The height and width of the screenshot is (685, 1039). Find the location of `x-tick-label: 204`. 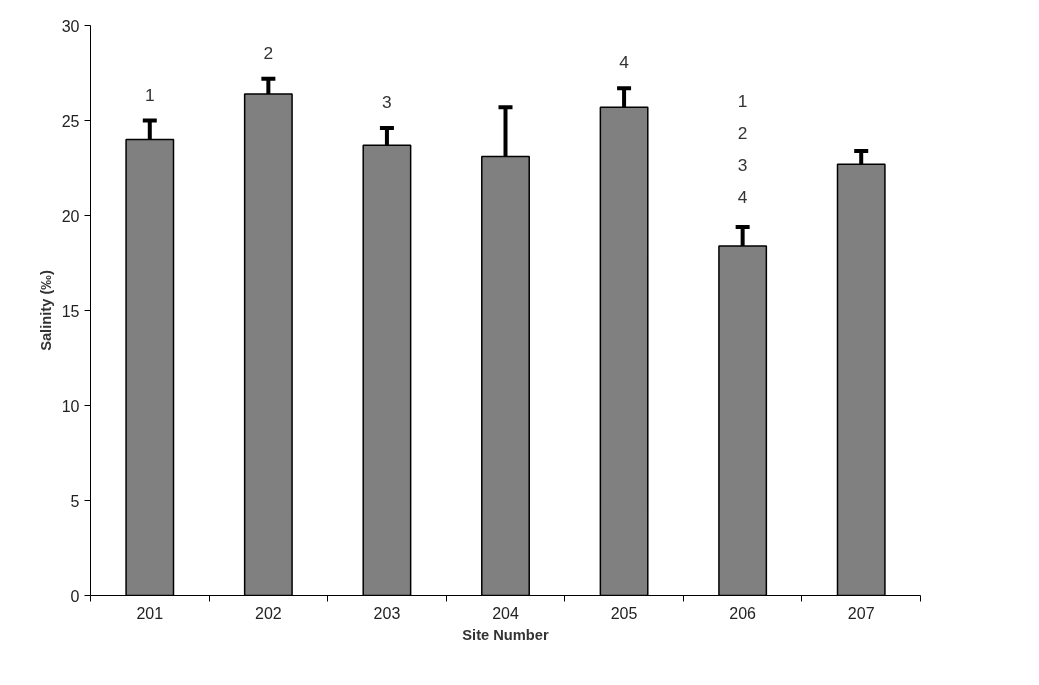

x-tick-label: 204 is located at coordinates (505, 613).